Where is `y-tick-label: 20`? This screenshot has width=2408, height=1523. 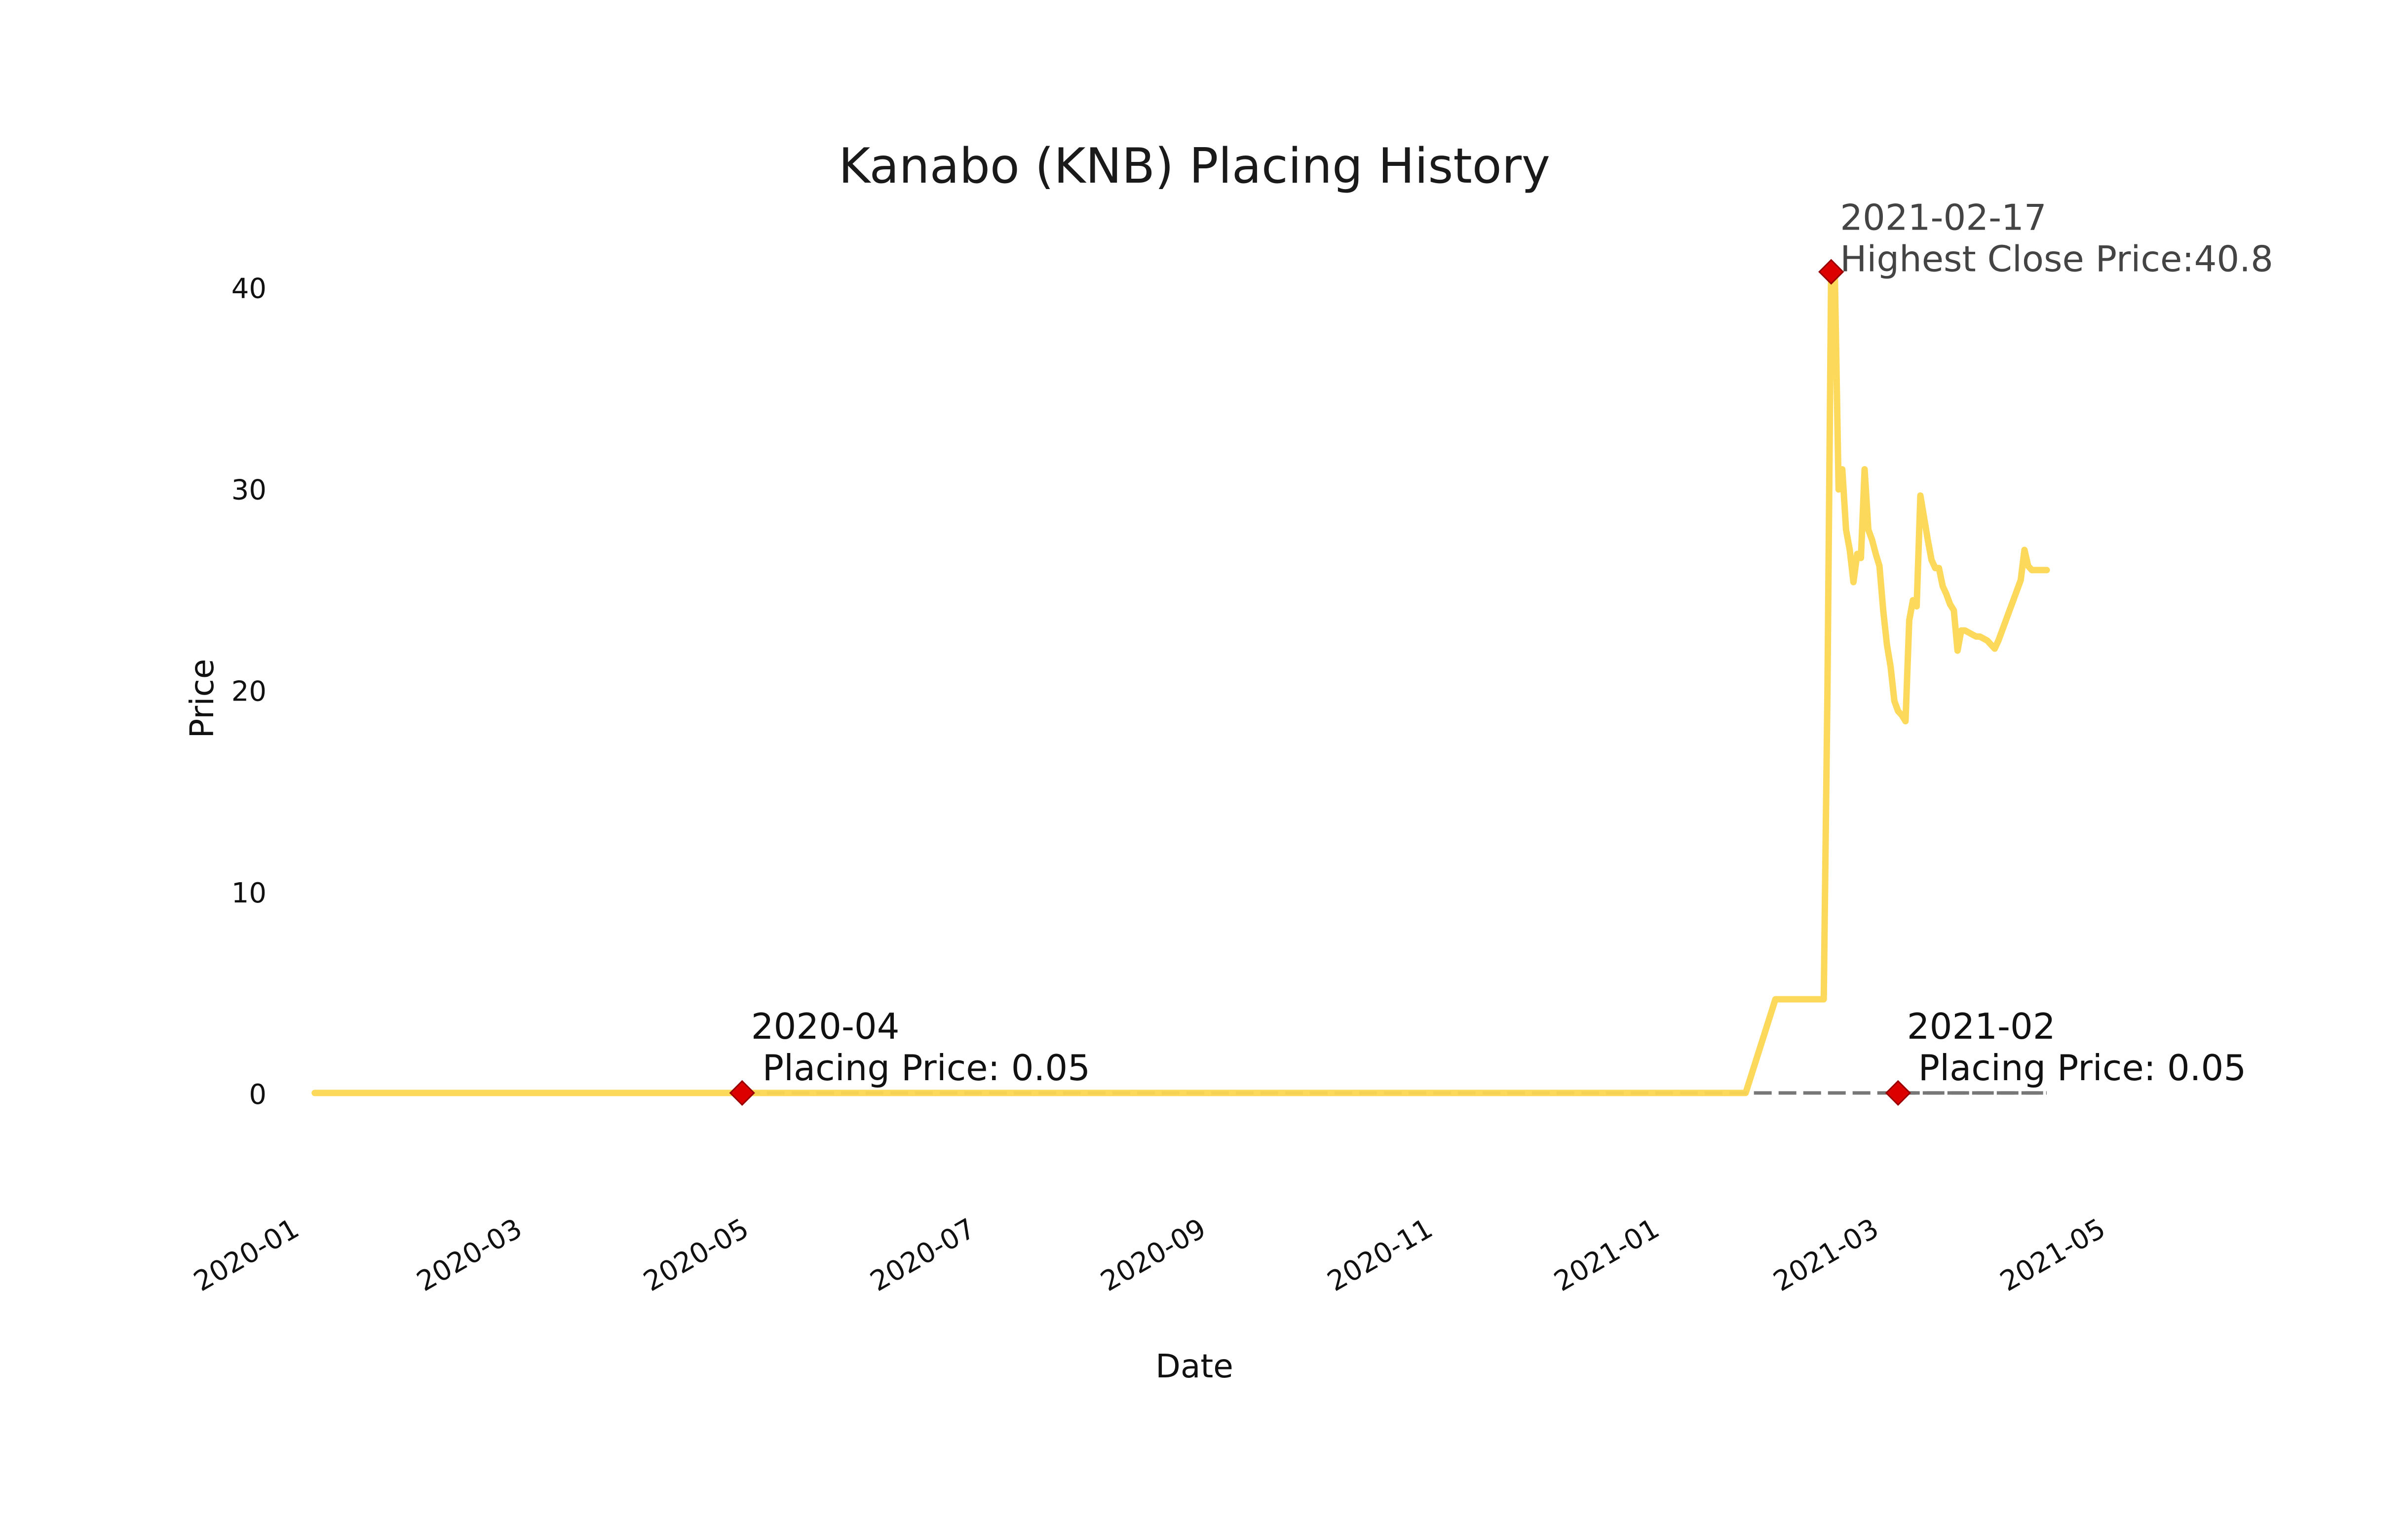
y-tick-label: 20 is located at coordinates (249, 692).